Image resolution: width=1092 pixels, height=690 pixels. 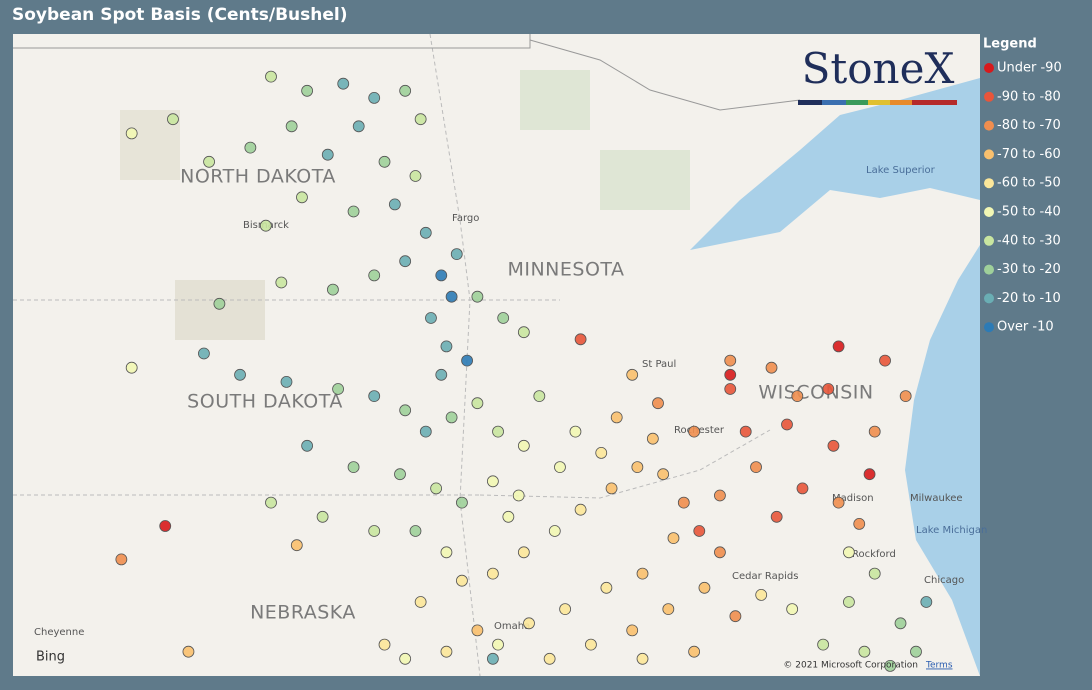 I want to click on state-label: WISCONSIN, so click(x=815, y=393).